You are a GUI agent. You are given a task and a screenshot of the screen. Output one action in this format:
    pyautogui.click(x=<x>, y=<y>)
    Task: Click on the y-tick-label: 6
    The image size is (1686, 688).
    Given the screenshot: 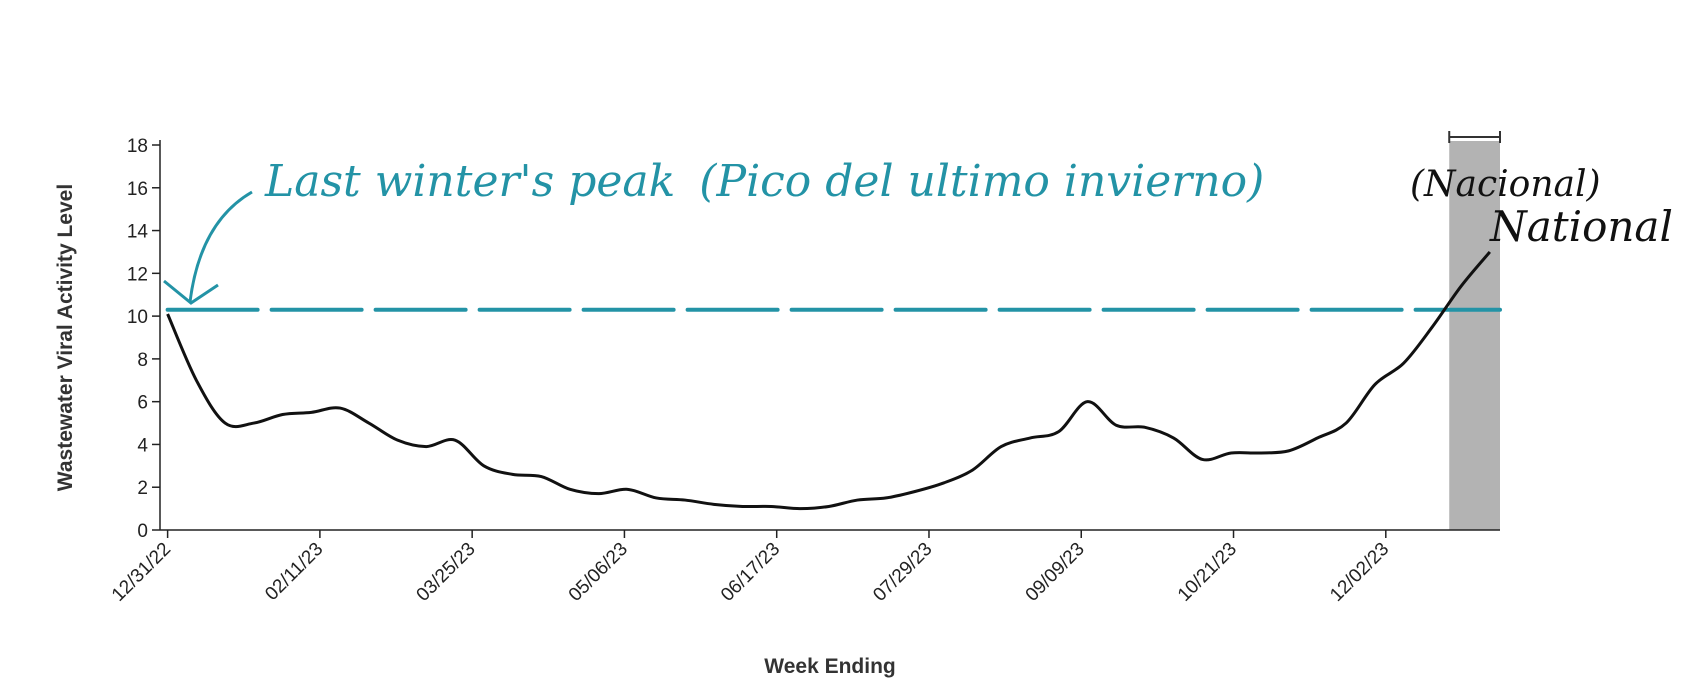 What is the action you would take?
    pyautogui.click(x=142, y=403)
    